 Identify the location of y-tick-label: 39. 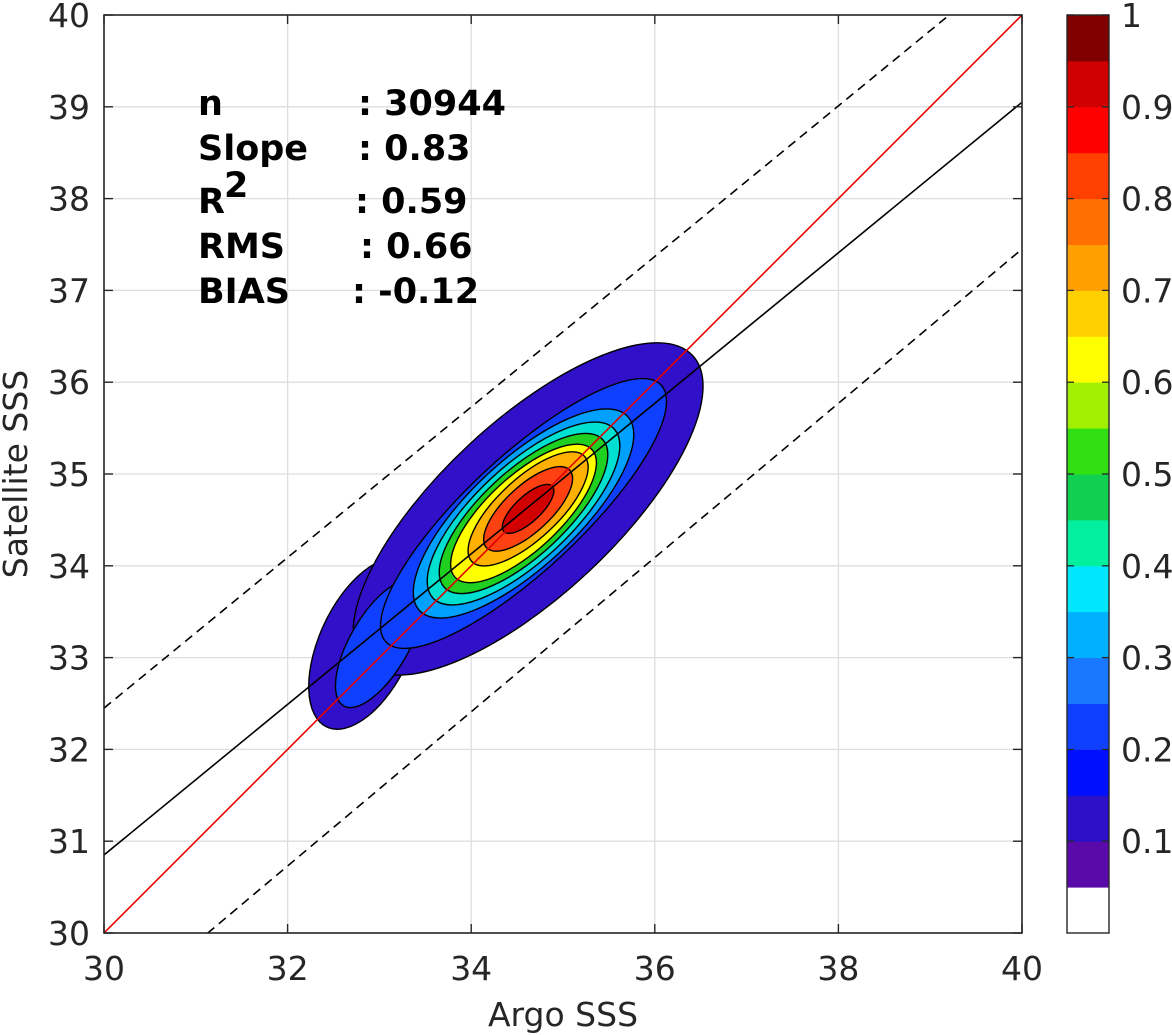
(69, 107).